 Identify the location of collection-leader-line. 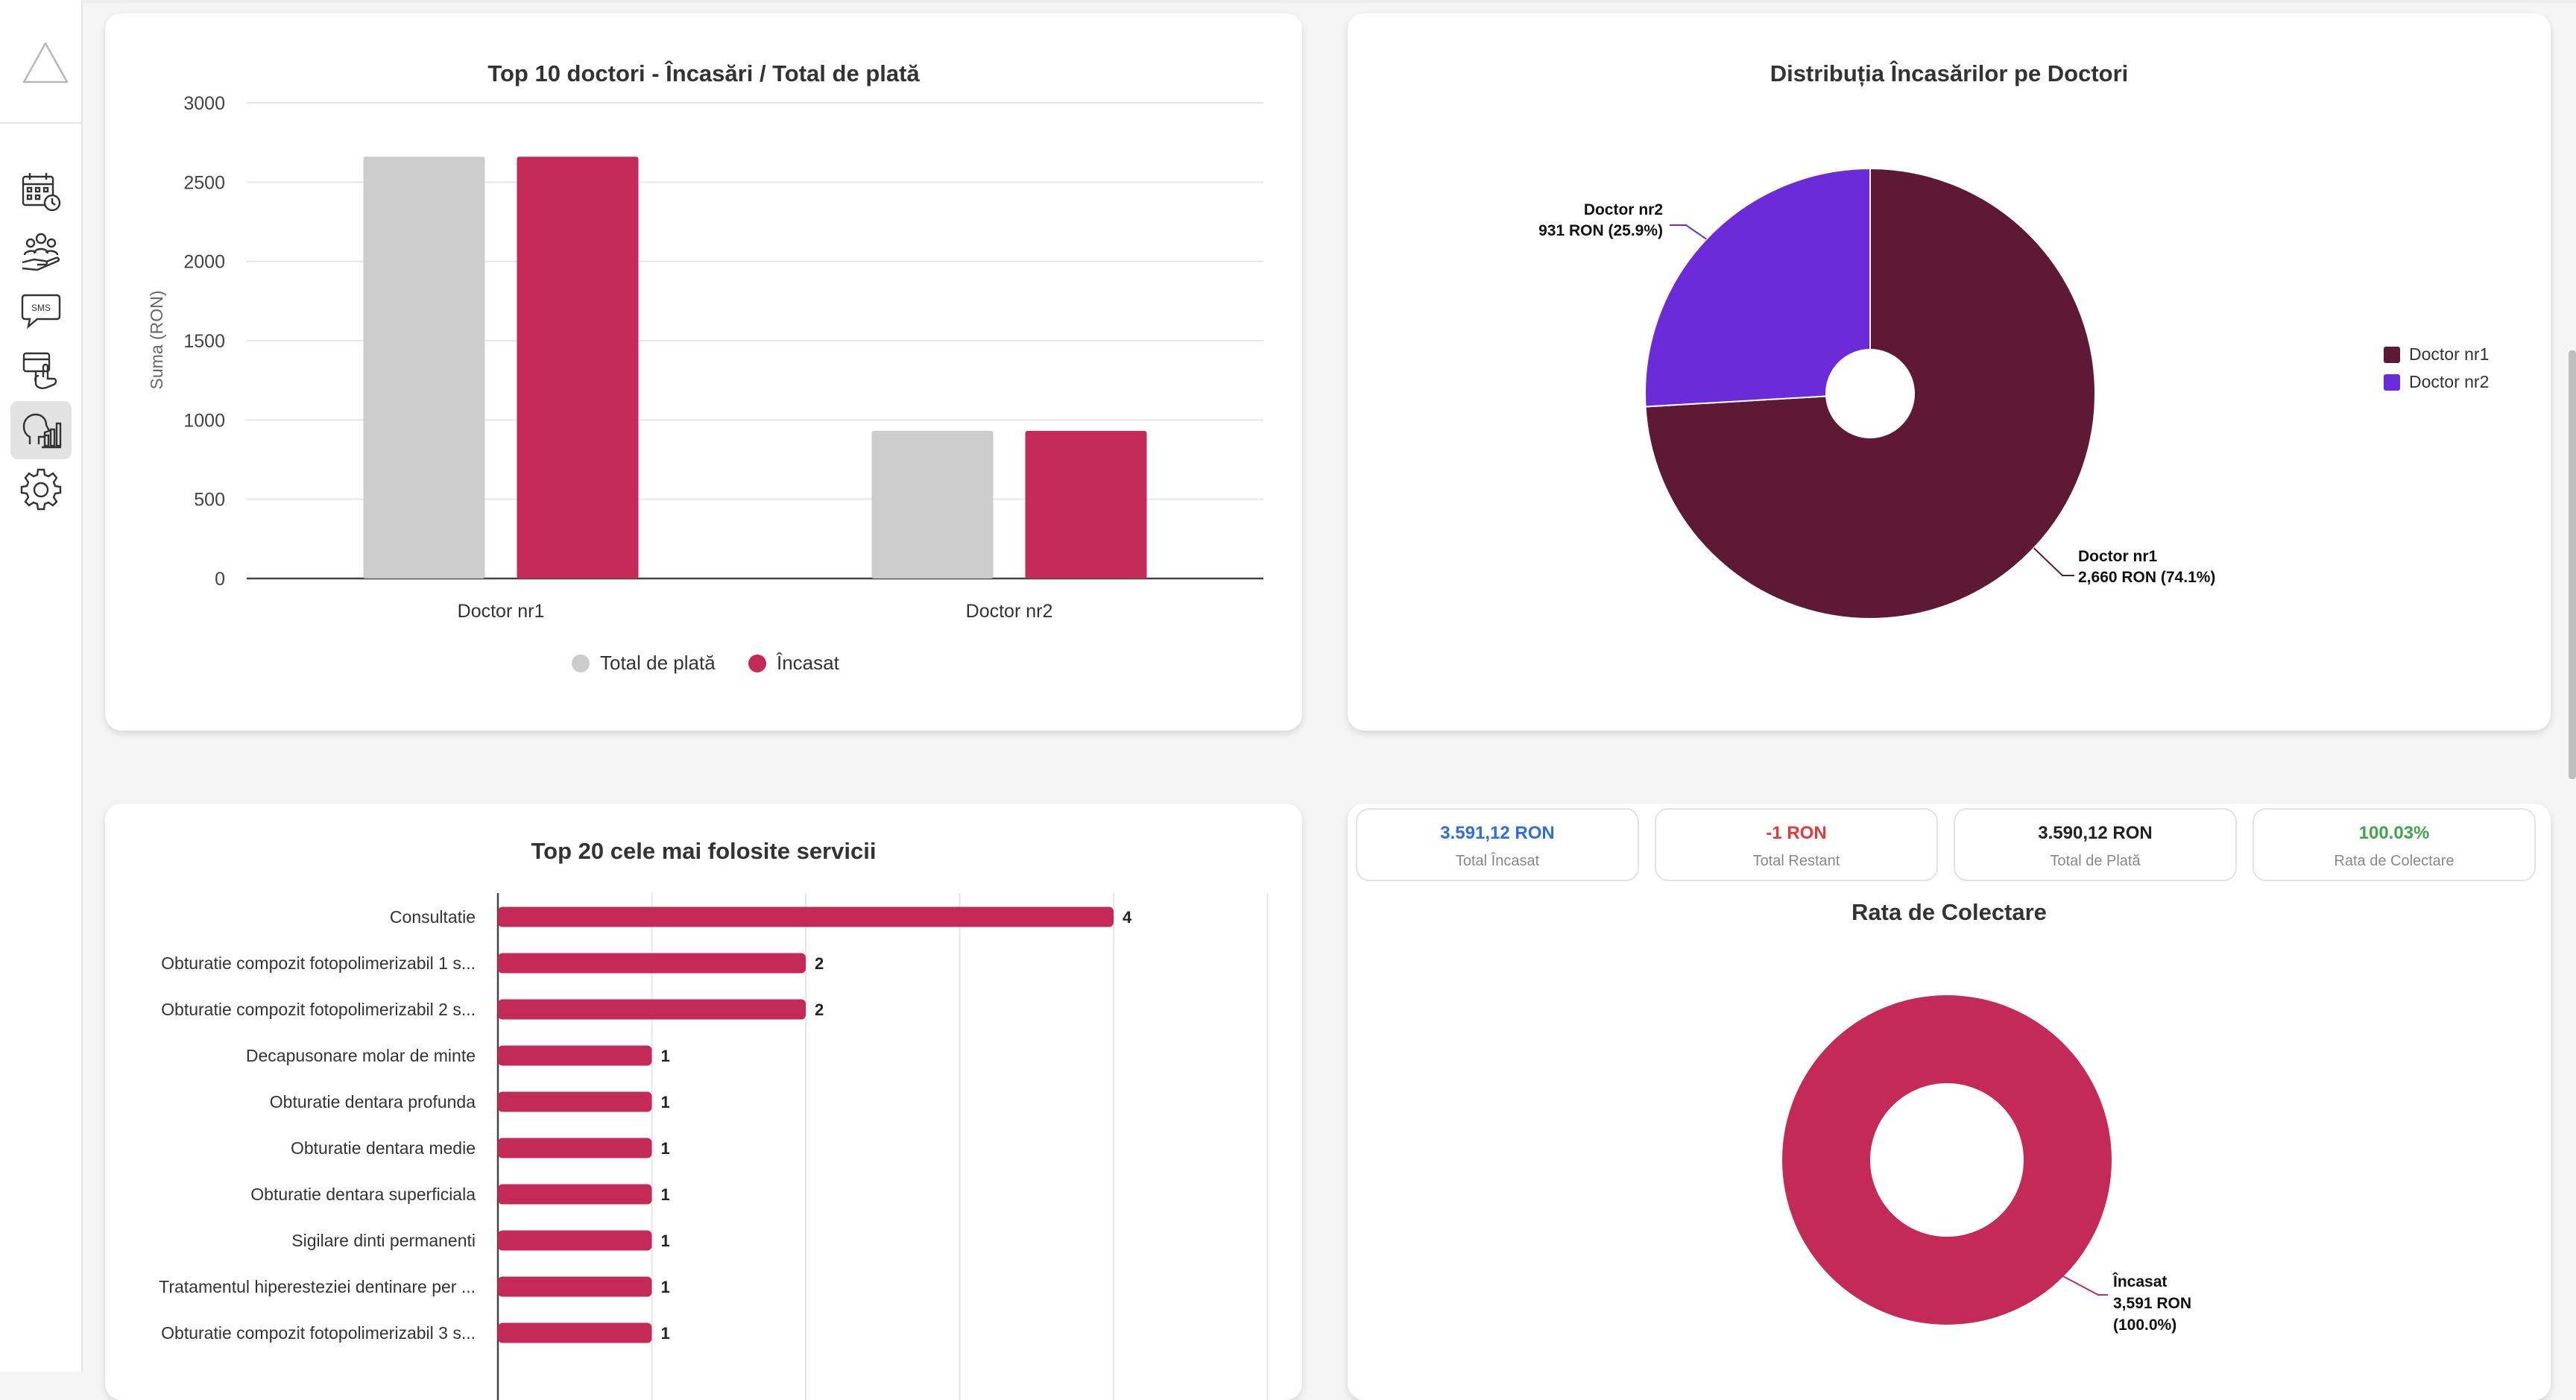
(2085, 1286).